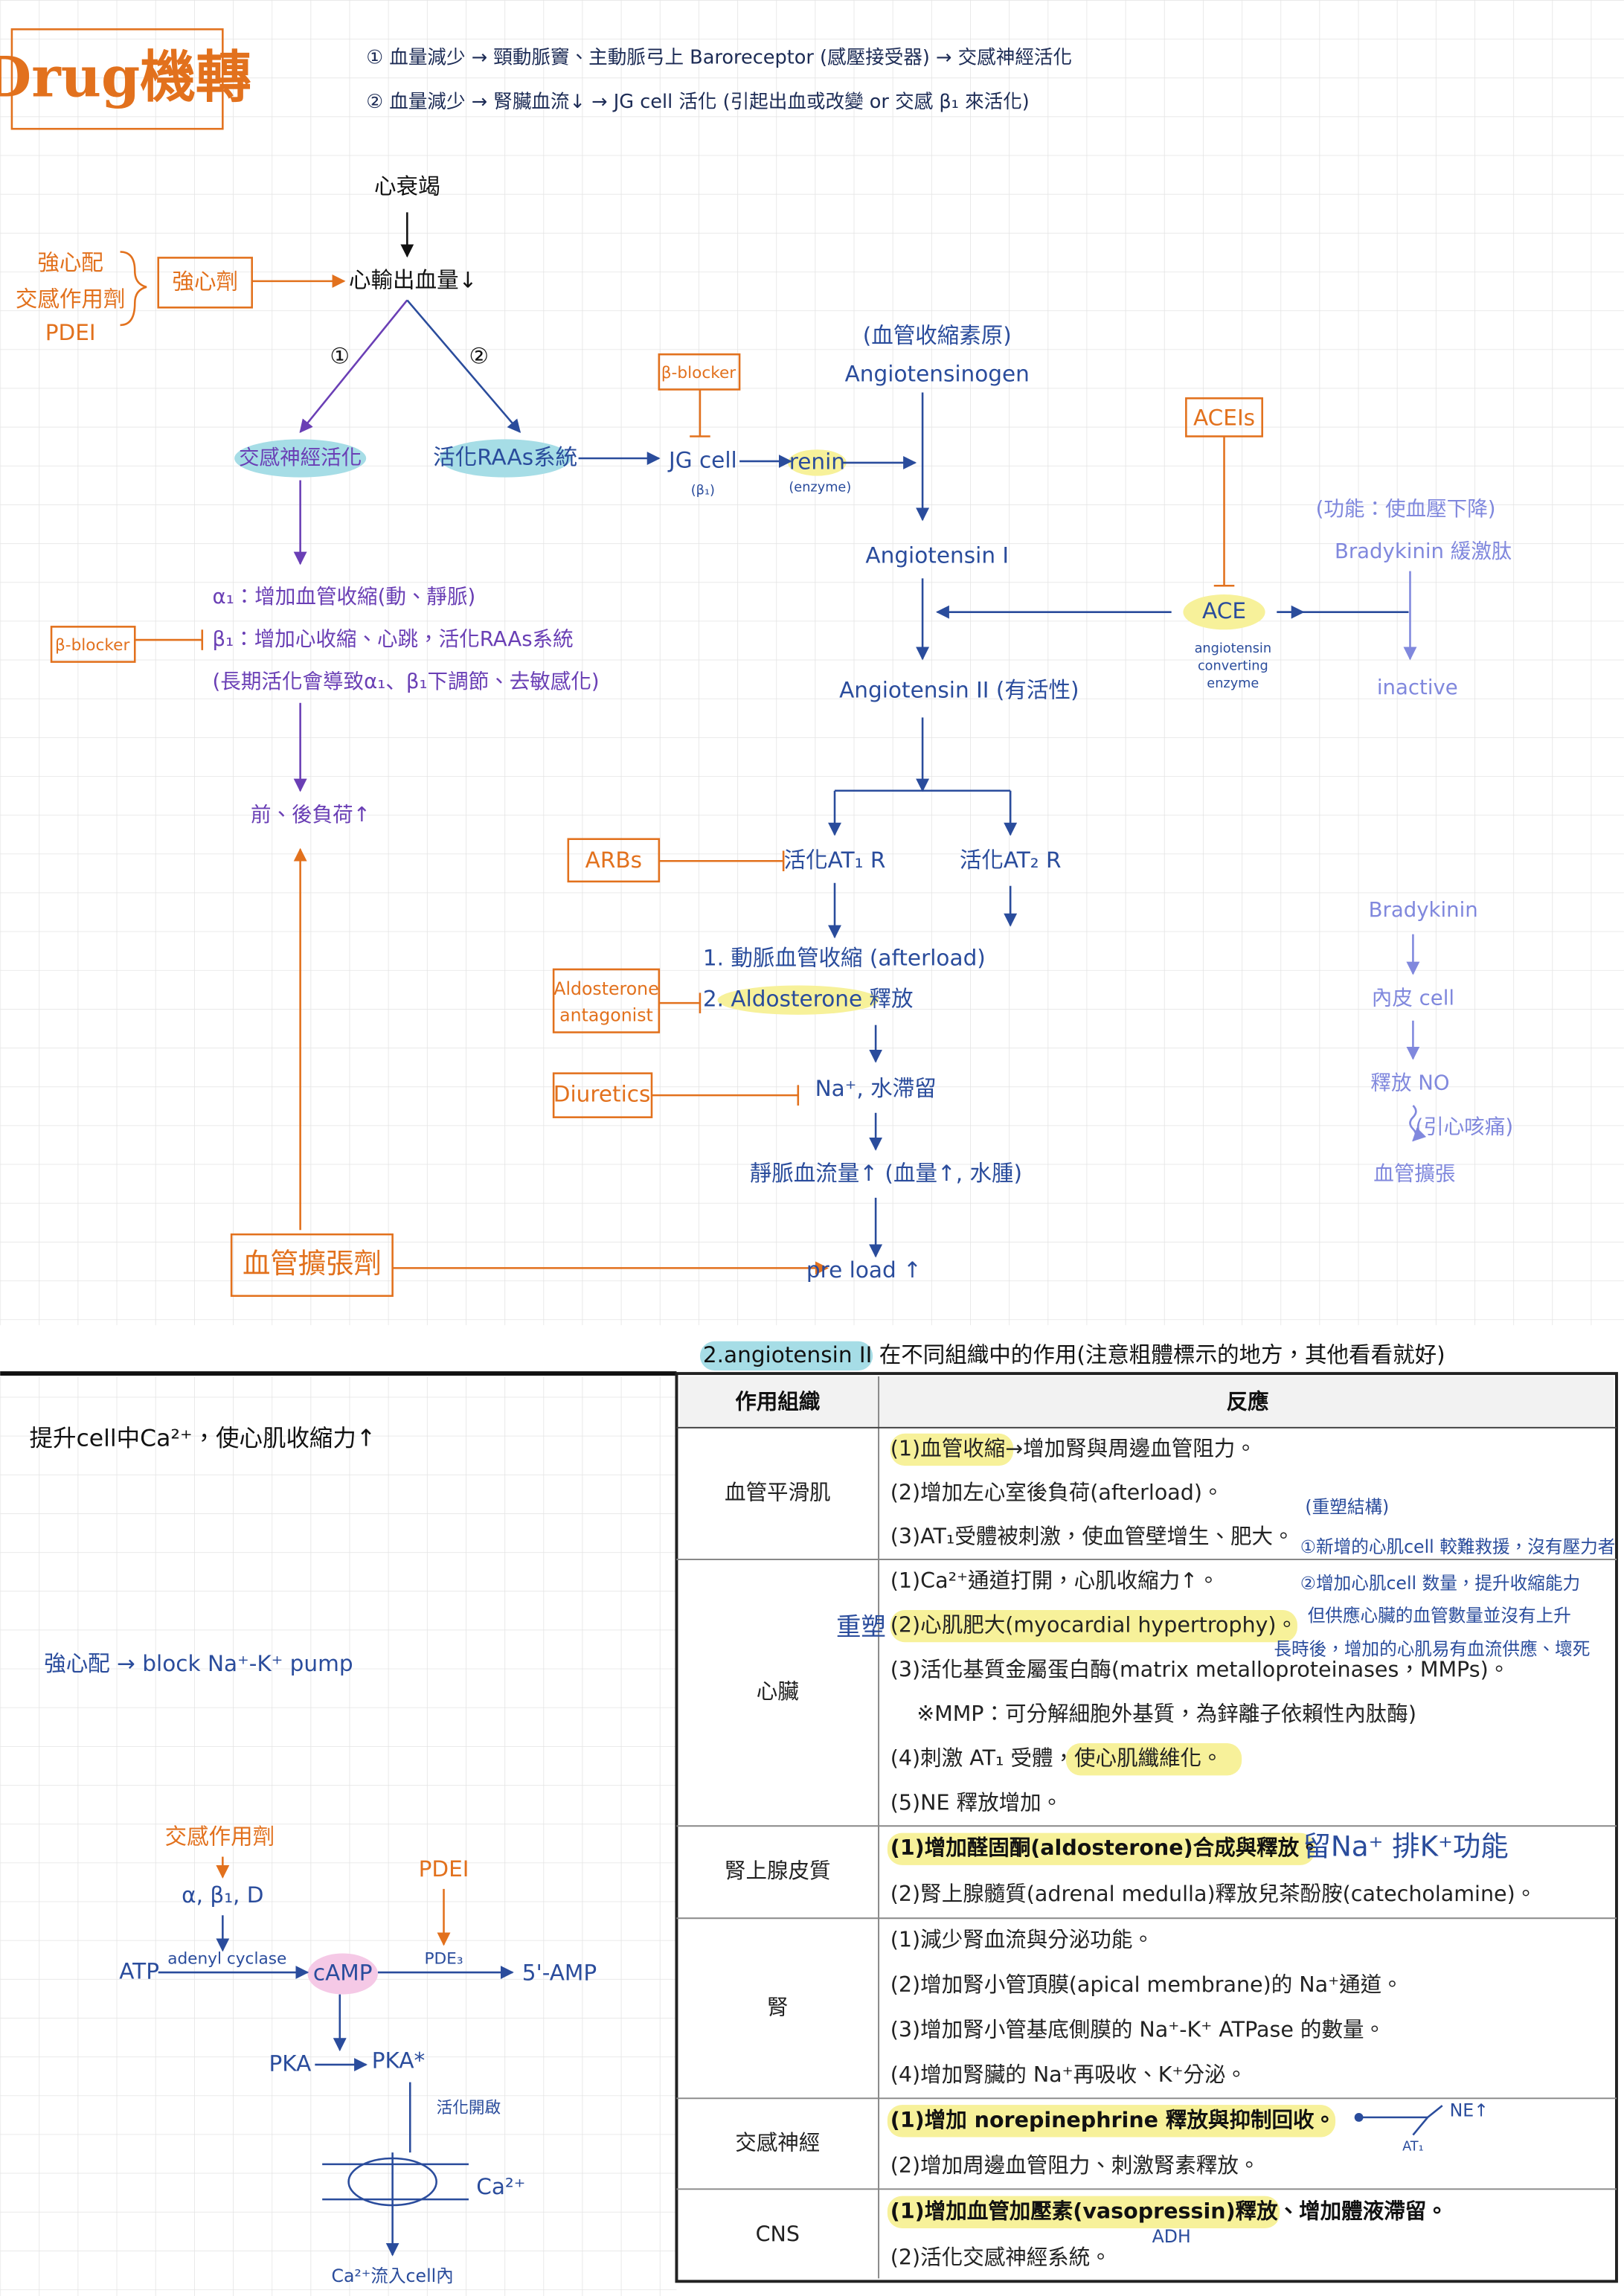 The image size is (1624, 2296). I want to click on annotation: 重塑, so click(861, 1626).